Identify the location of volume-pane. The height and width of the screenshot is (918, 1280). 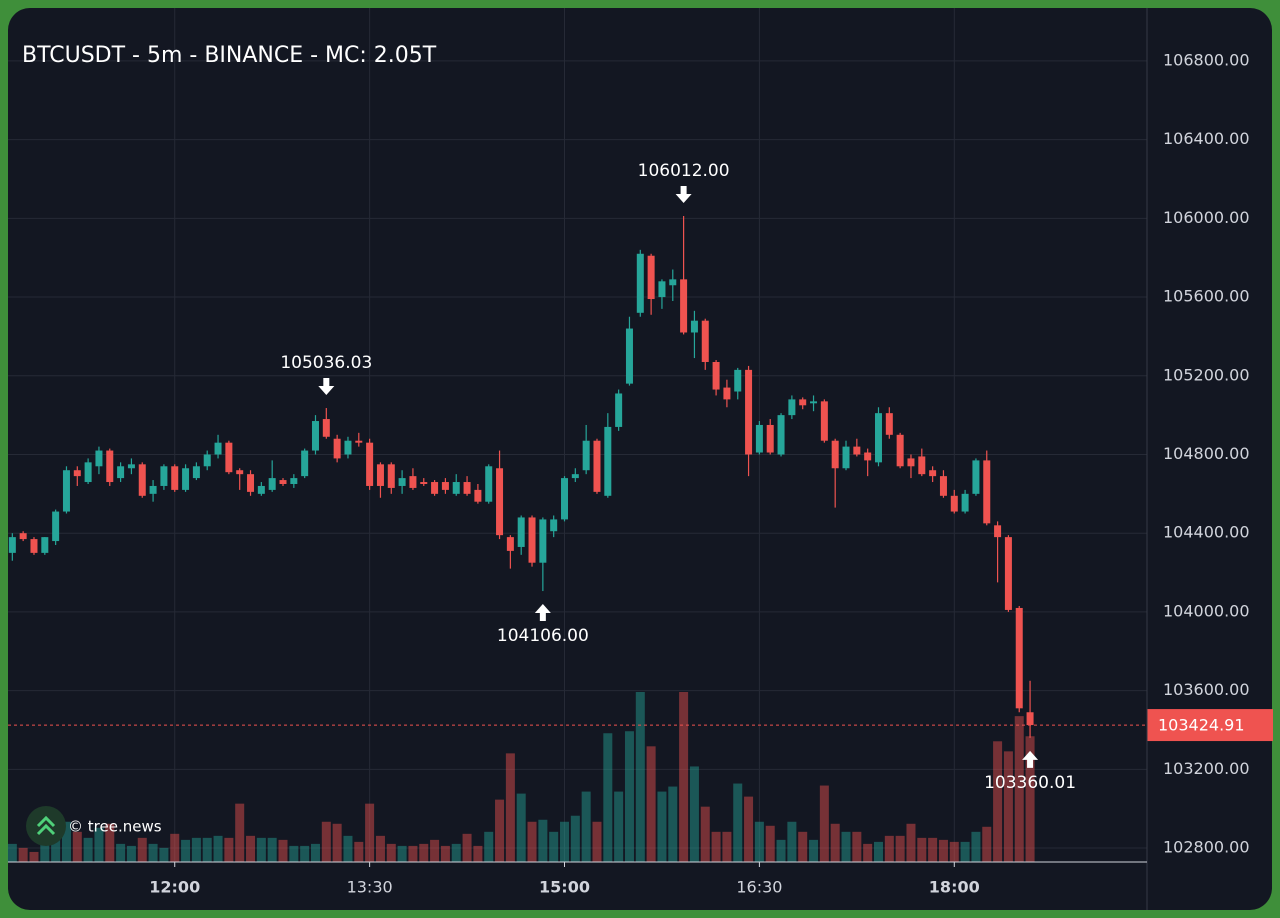
(521, 777).